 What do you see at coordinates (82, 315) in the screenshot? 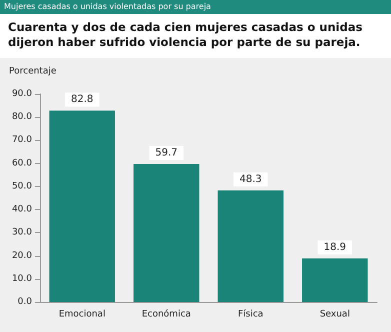
I see `x-tick-label: Emocional` at bounding box center [82, 315].